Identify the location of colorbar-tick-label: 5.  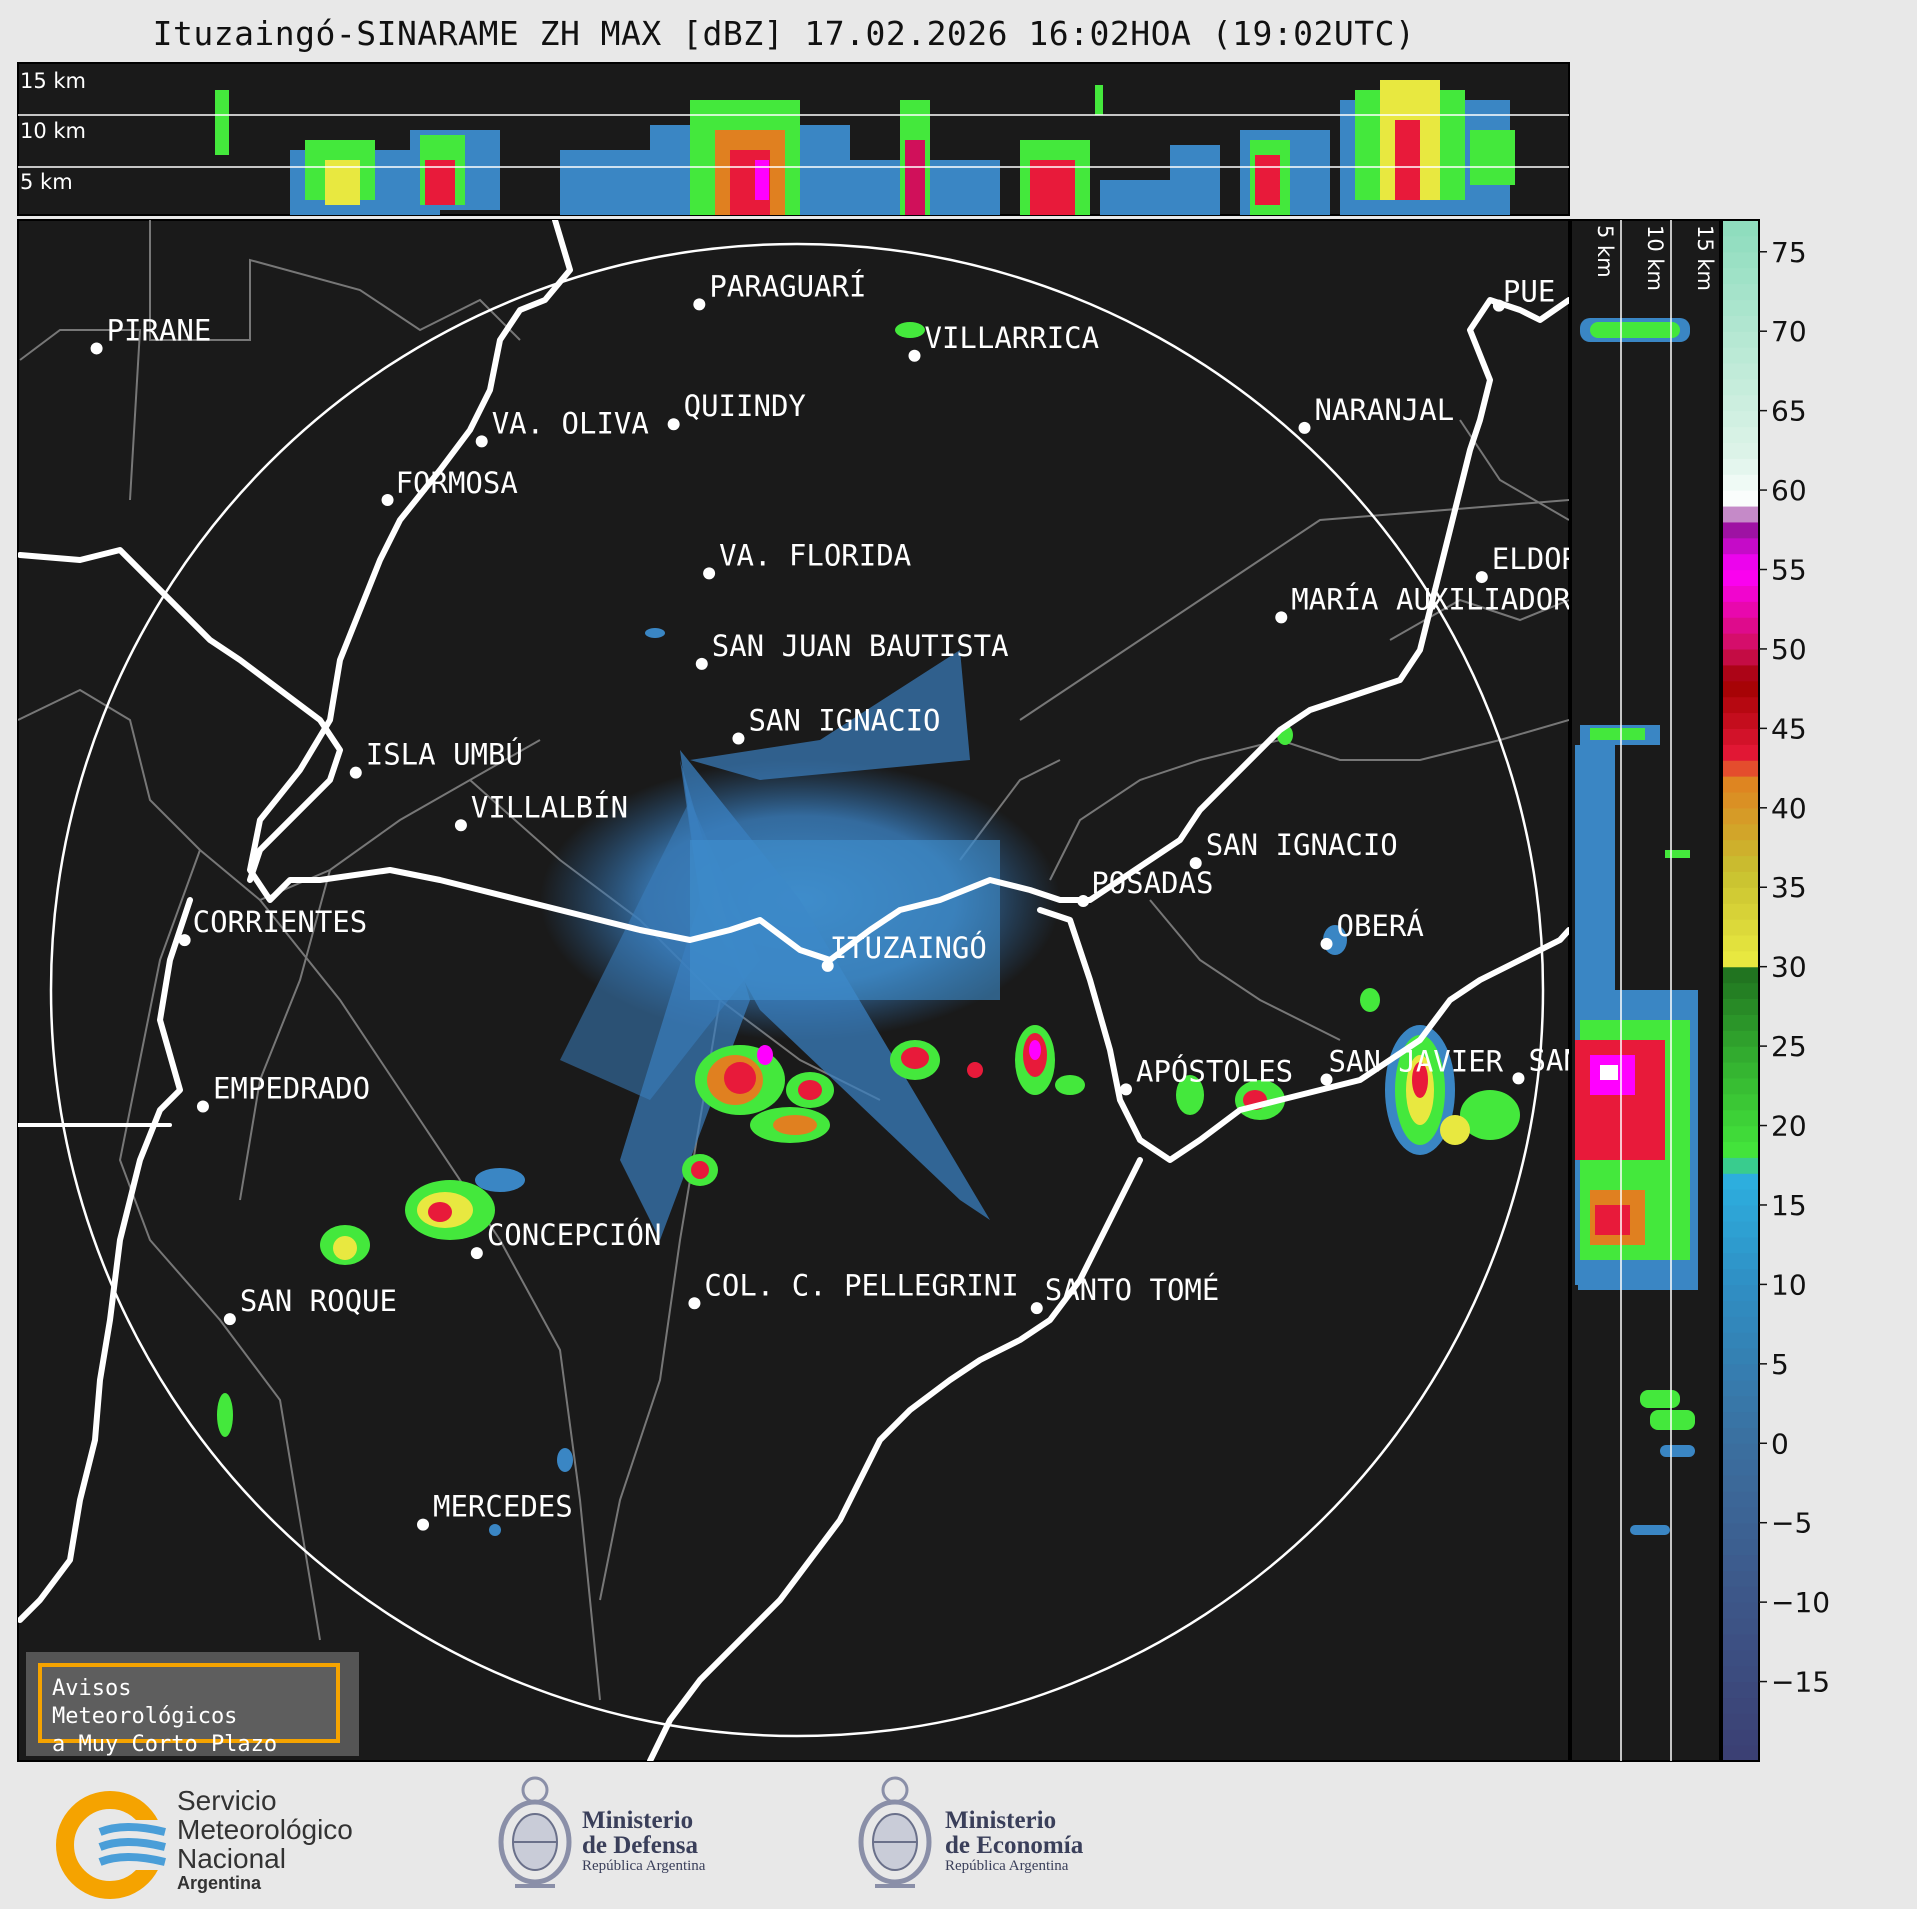
(1780, 1364).